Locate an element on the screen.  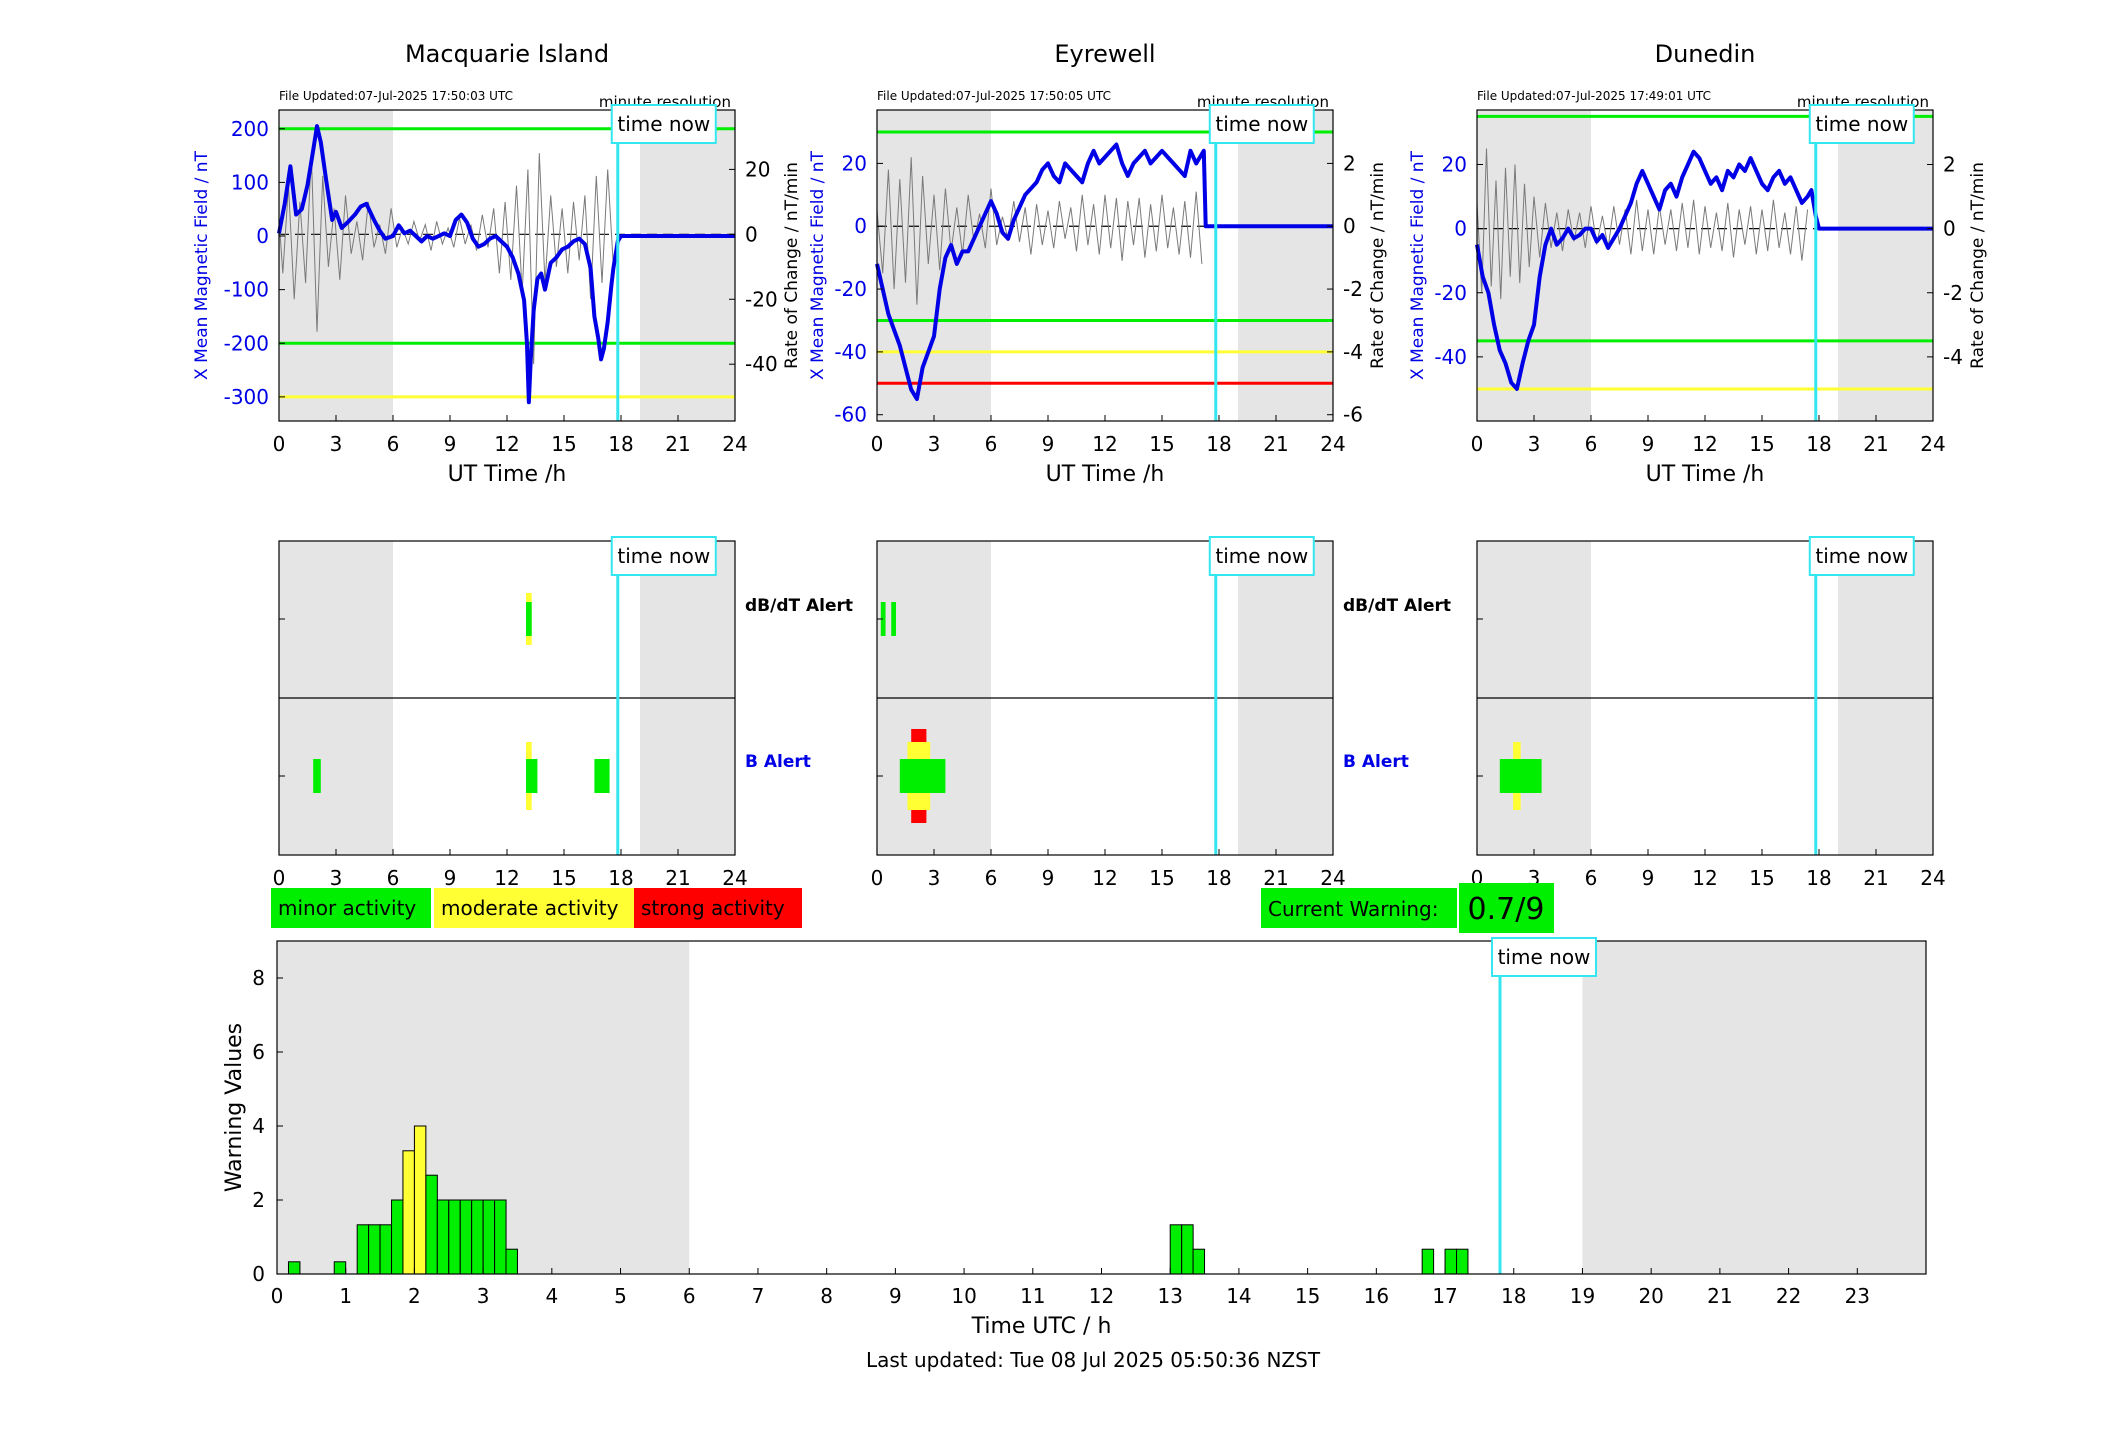
y-right-axis-label: Rate of Change / nT/min is located at coordinates (1978, 265).